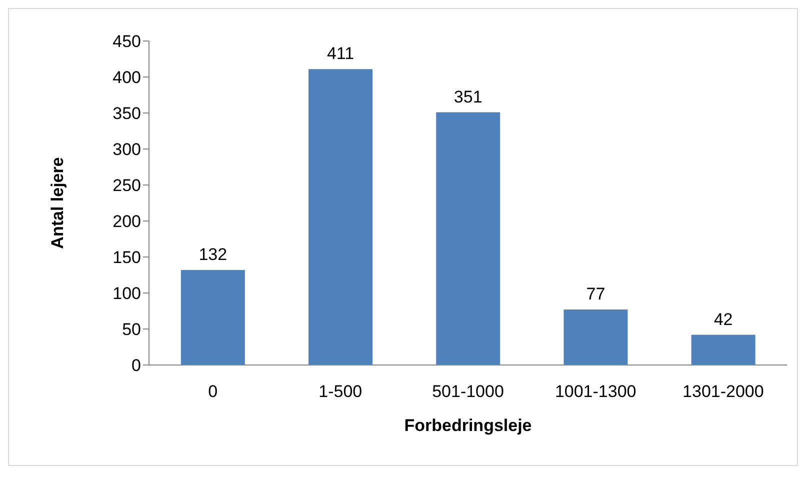 This screenshot has height=477, width=806. Describe the element at coordinates (136, 366) in the screenshot. I see `y-tick-label: 0` at that location.